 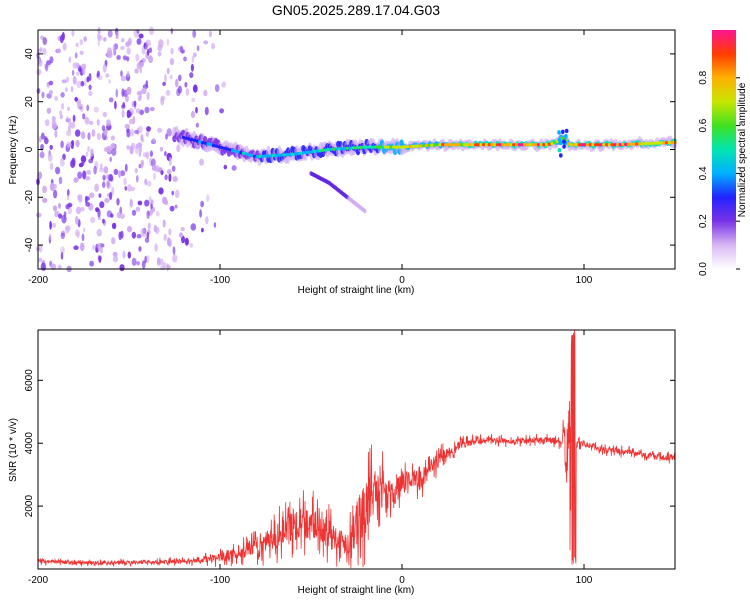 I want to click on y-tick-label: 6000, so click(x=29, y=380).